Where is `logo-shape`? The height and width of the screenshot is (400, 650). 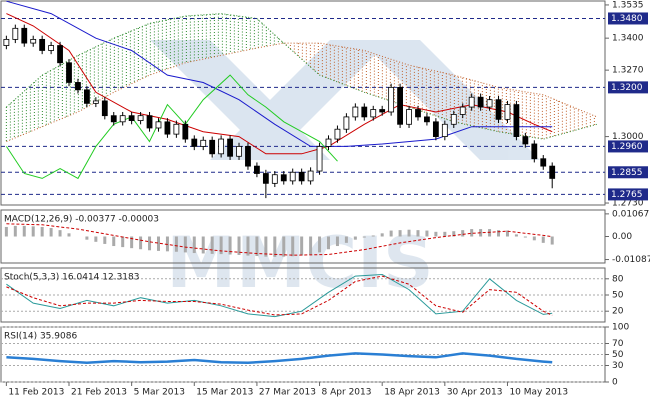 logo-shape is located at coordinates (450, 100).